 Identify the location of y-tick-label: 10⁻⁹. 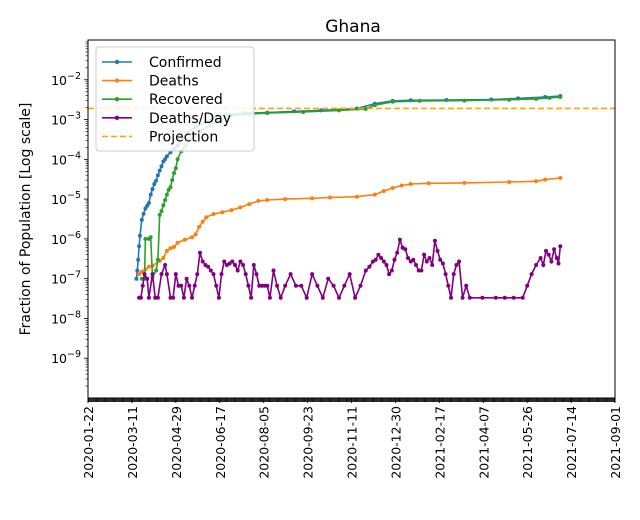
(66, 357).